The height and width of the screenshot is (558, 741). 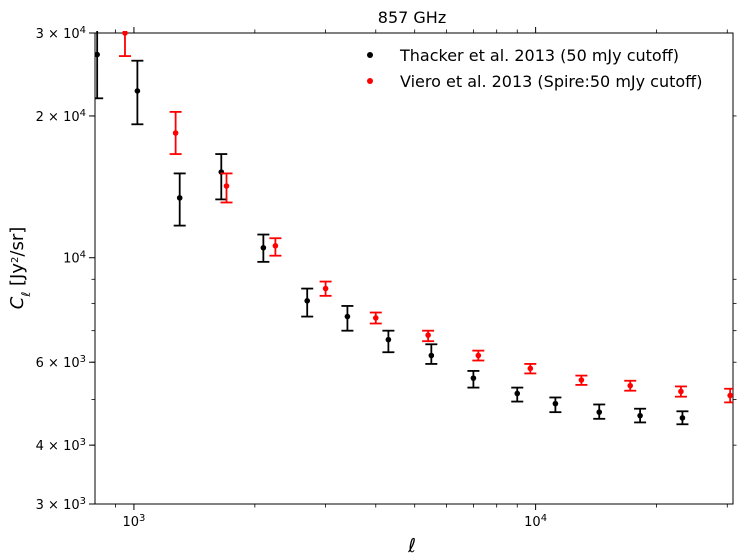 I want to click on legend-label: Viero et al. 2013 (Spire:50 mJy cutoff), so click(x=551, y=81).